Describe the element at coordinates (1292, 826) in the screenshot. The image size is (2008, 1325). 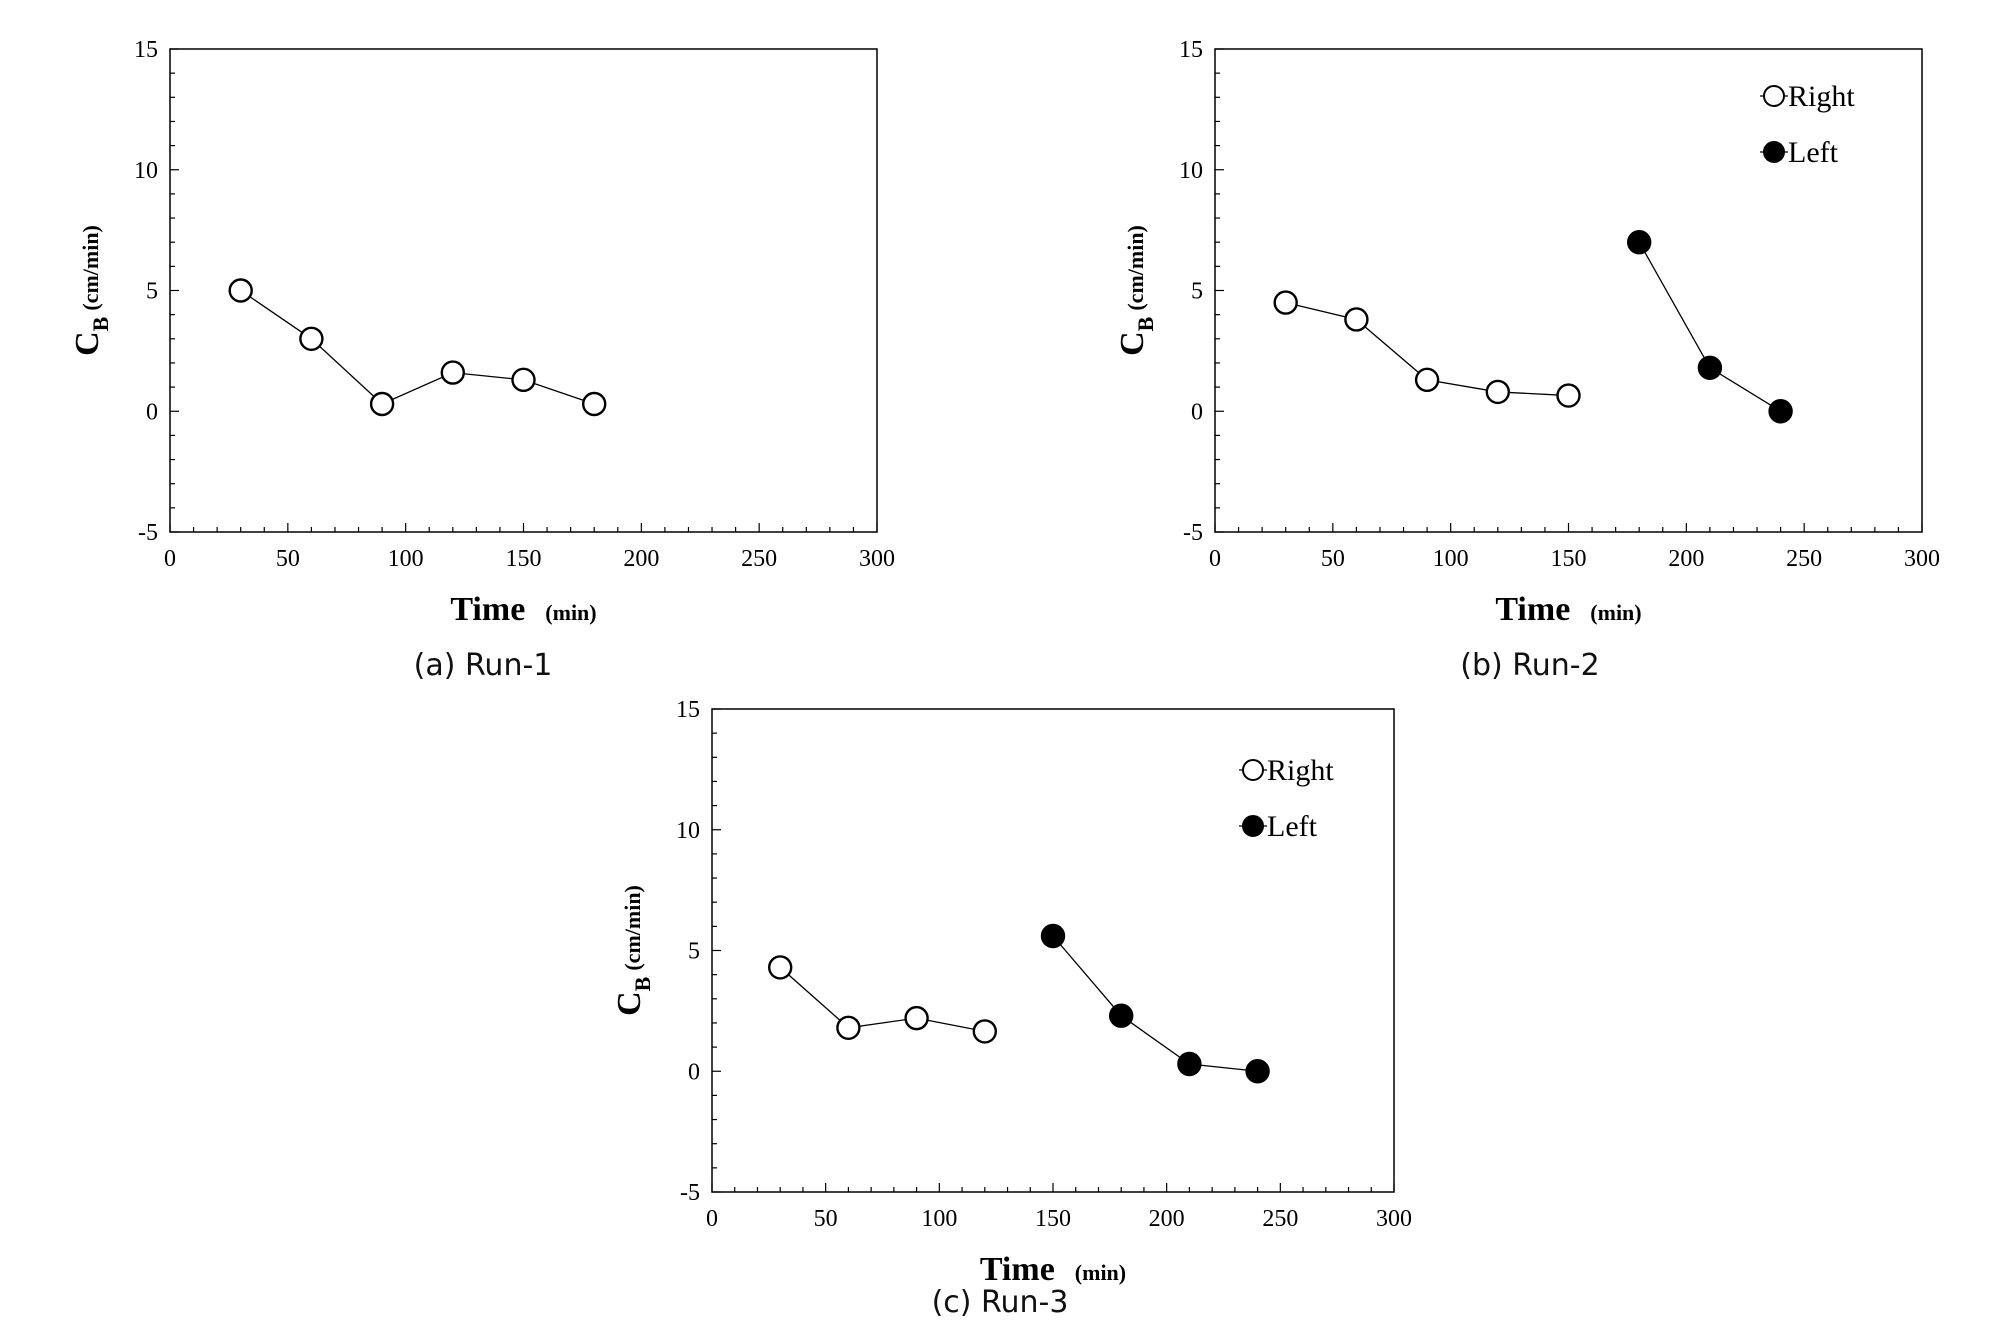
I see `legend-label-left: Left` at that location.